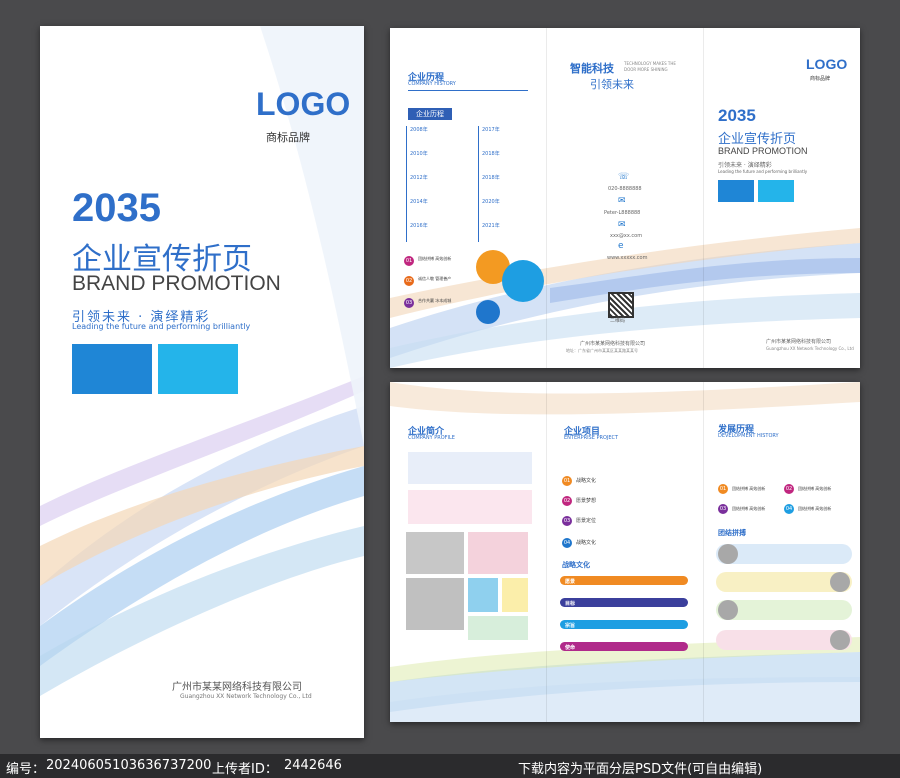 Image resolution: width=900 pixels, height=778 pixels. I want to click on outer-cyan-box, so click(776, 191).